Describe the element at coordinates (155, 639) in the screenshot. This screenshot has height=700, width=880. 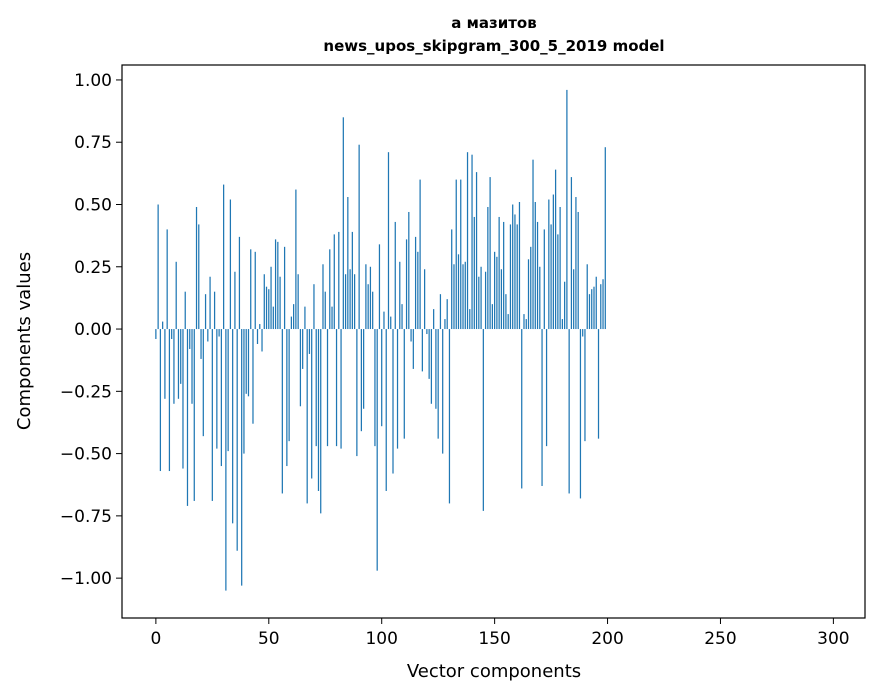
I see `x-tick-label: 0` at that location.